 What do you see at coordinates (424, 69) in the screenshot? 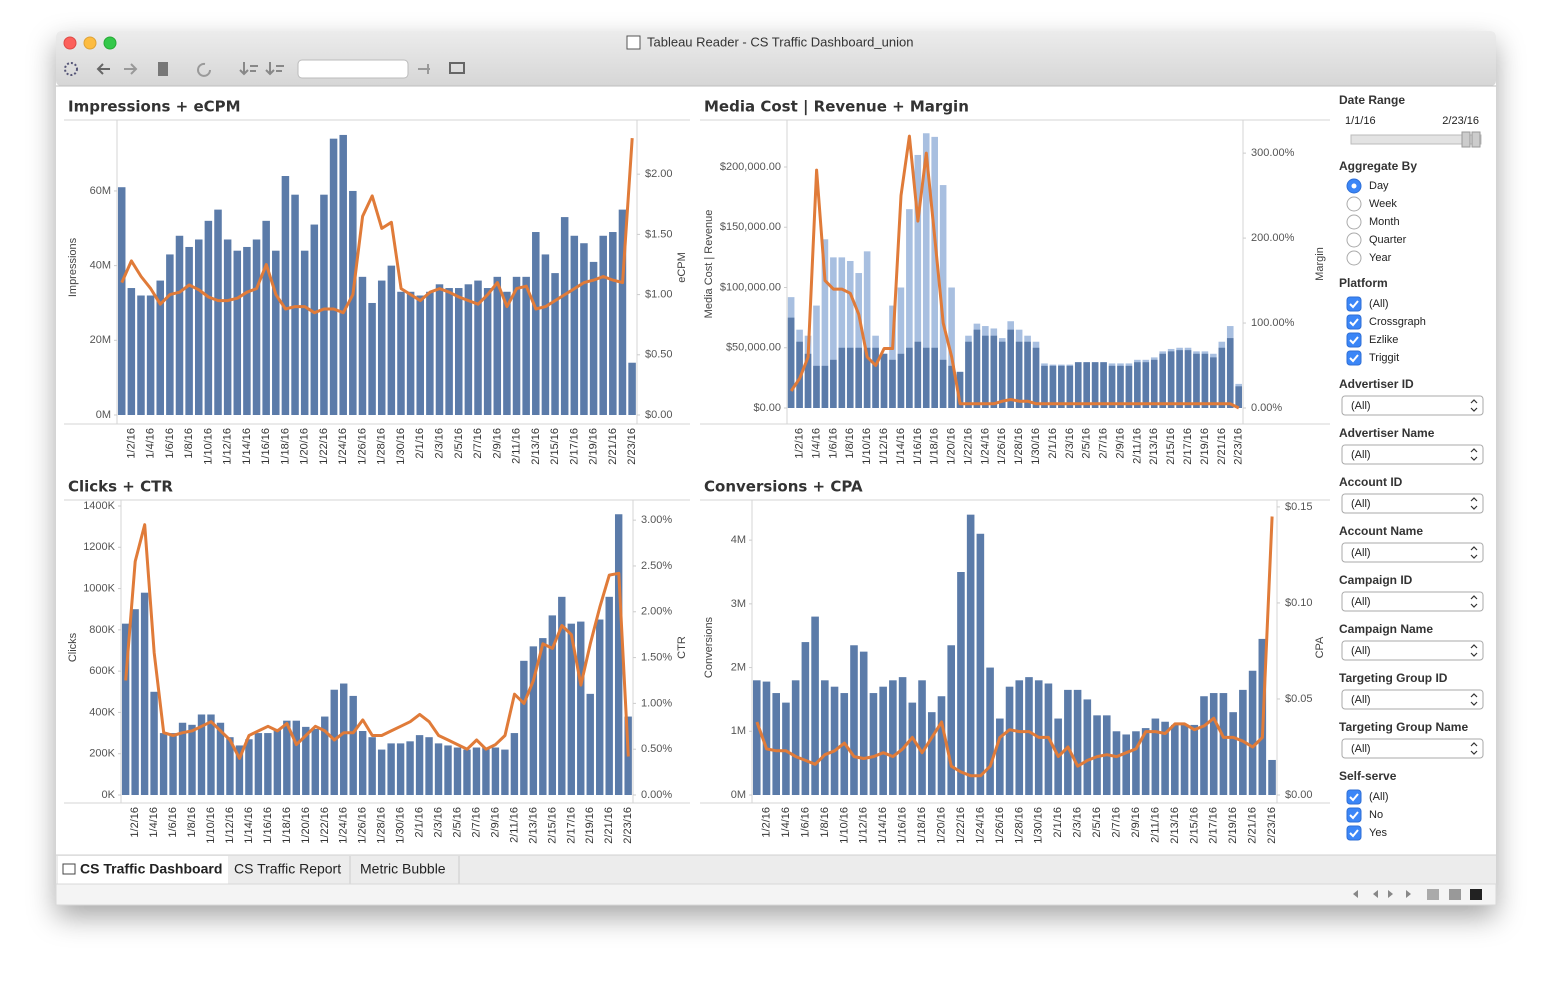
I see `pin-button` at bounding box center [424, 69].